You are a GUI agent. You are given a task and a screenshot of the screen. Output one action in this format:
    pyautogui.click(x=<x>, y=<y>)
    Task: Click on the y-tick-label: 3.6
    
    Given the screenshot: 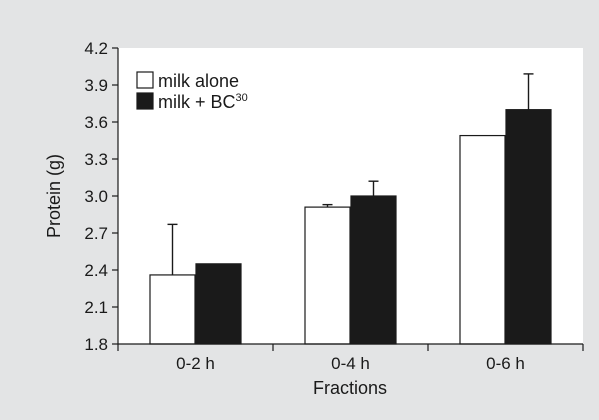 What is the action you would take?
    pyautogui.click(x=96, y=122)
    